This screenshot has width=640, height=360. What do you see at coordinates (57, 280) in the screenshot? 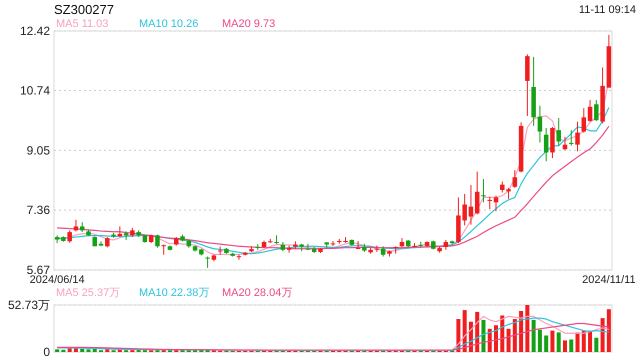
I see `x-tick-label: 2024/06/14` at bounding box center [57, 280].